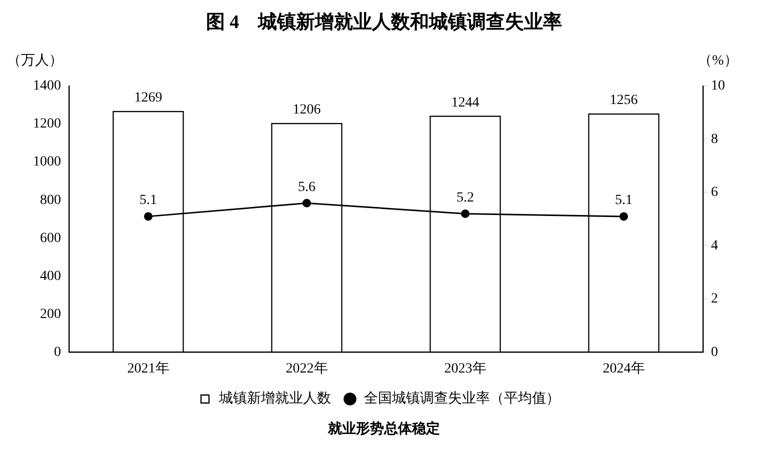 The height and width of the screenshot is (454, 768). Describe the element at coordinates (718, 86) in the screenshot. I see `y2-tick-label: 10` at that location.